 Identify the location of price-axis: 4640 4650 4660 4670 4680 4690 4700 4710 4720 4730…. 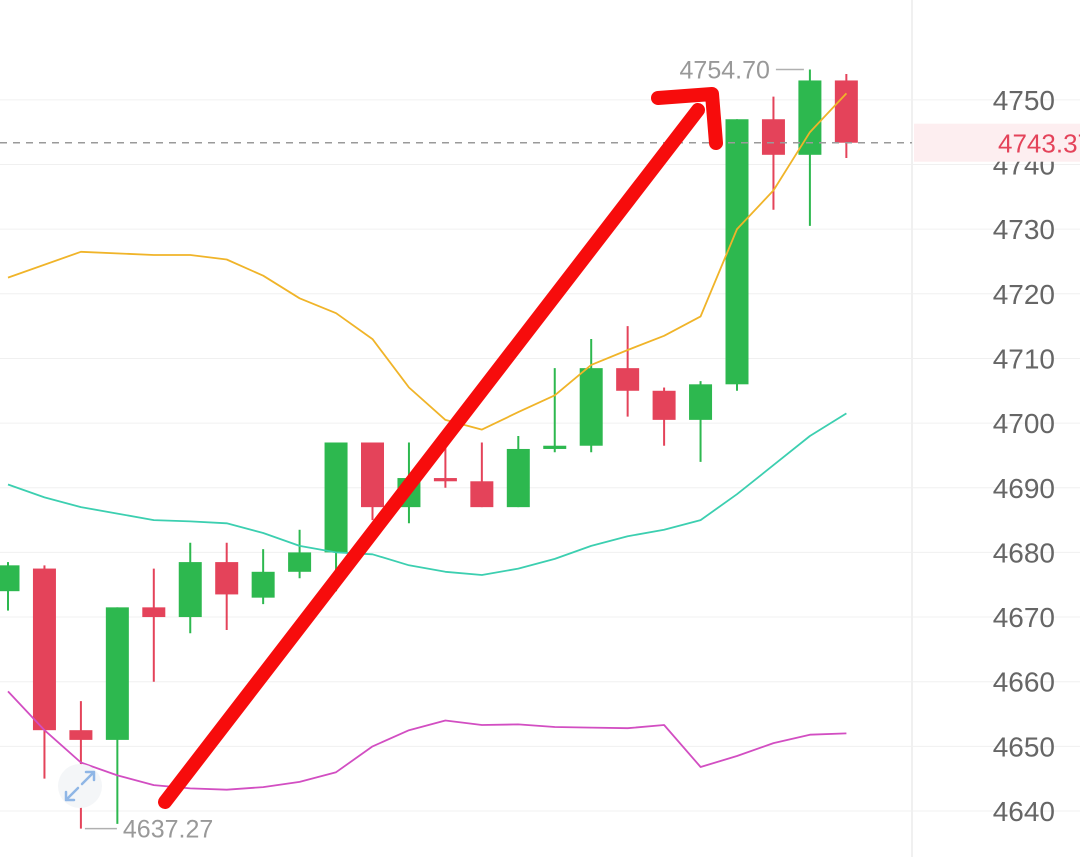
(1024, 456).